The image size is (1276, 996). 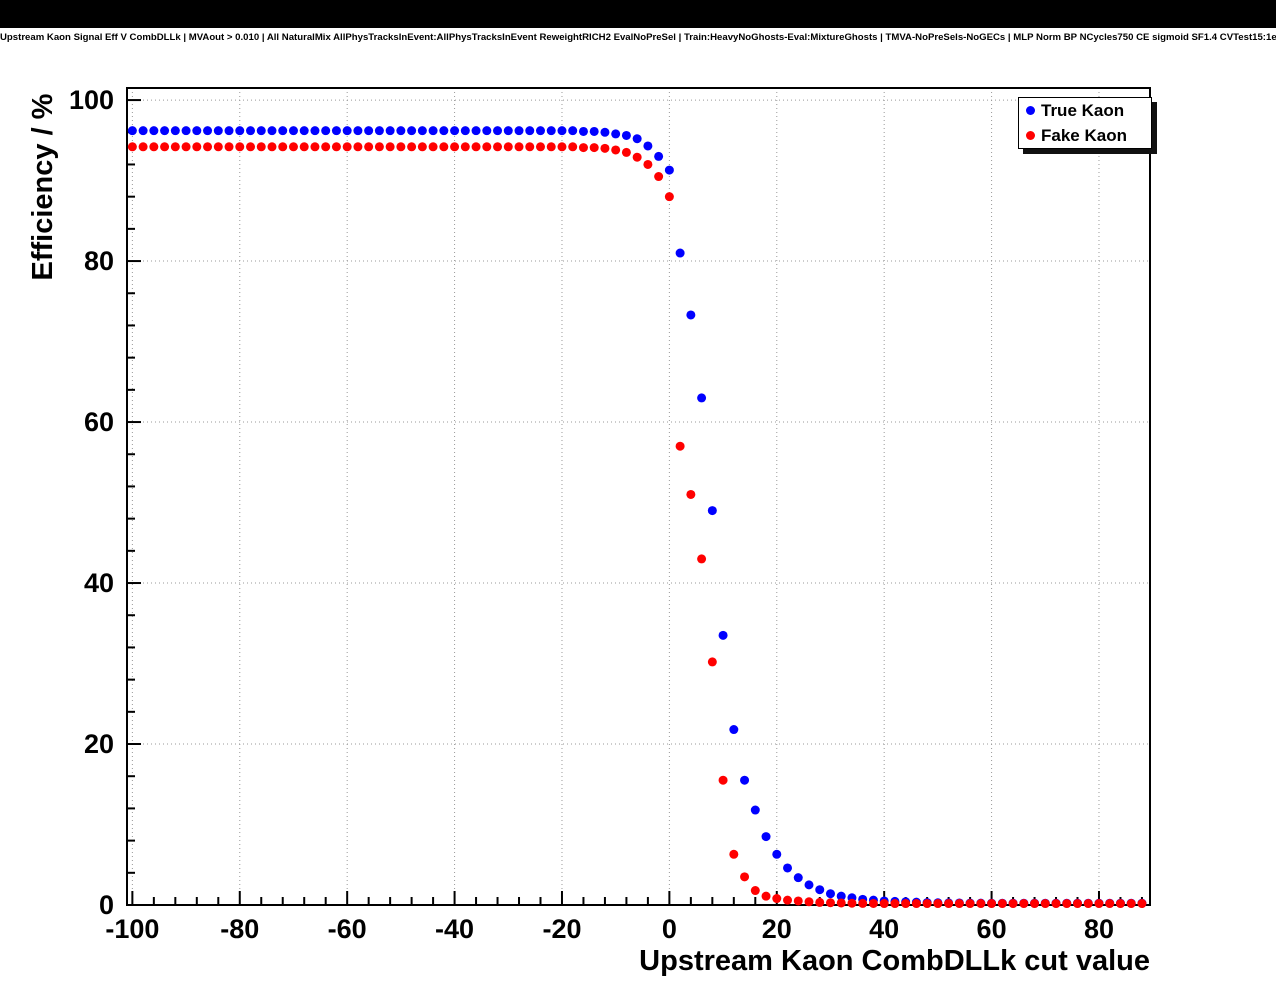 What do you see at coordinates (884, 929) in the screenshot?
I see `x-tick-label: 40` at bounding box center [884, 929].